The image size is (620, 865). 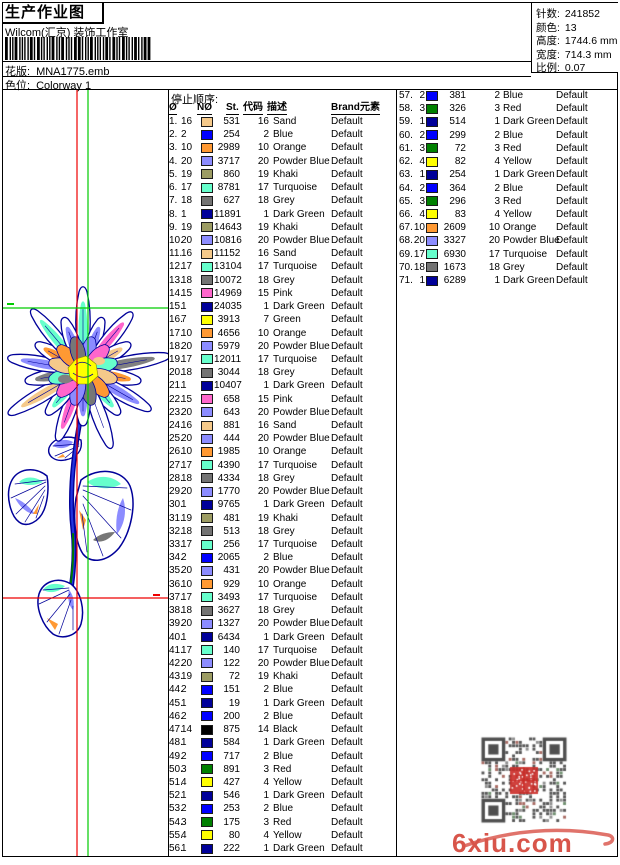 What do you see at coordinates (176, 611) in the screenshot?
I see `row-seq: 38.` at bounding box center [176, 611].